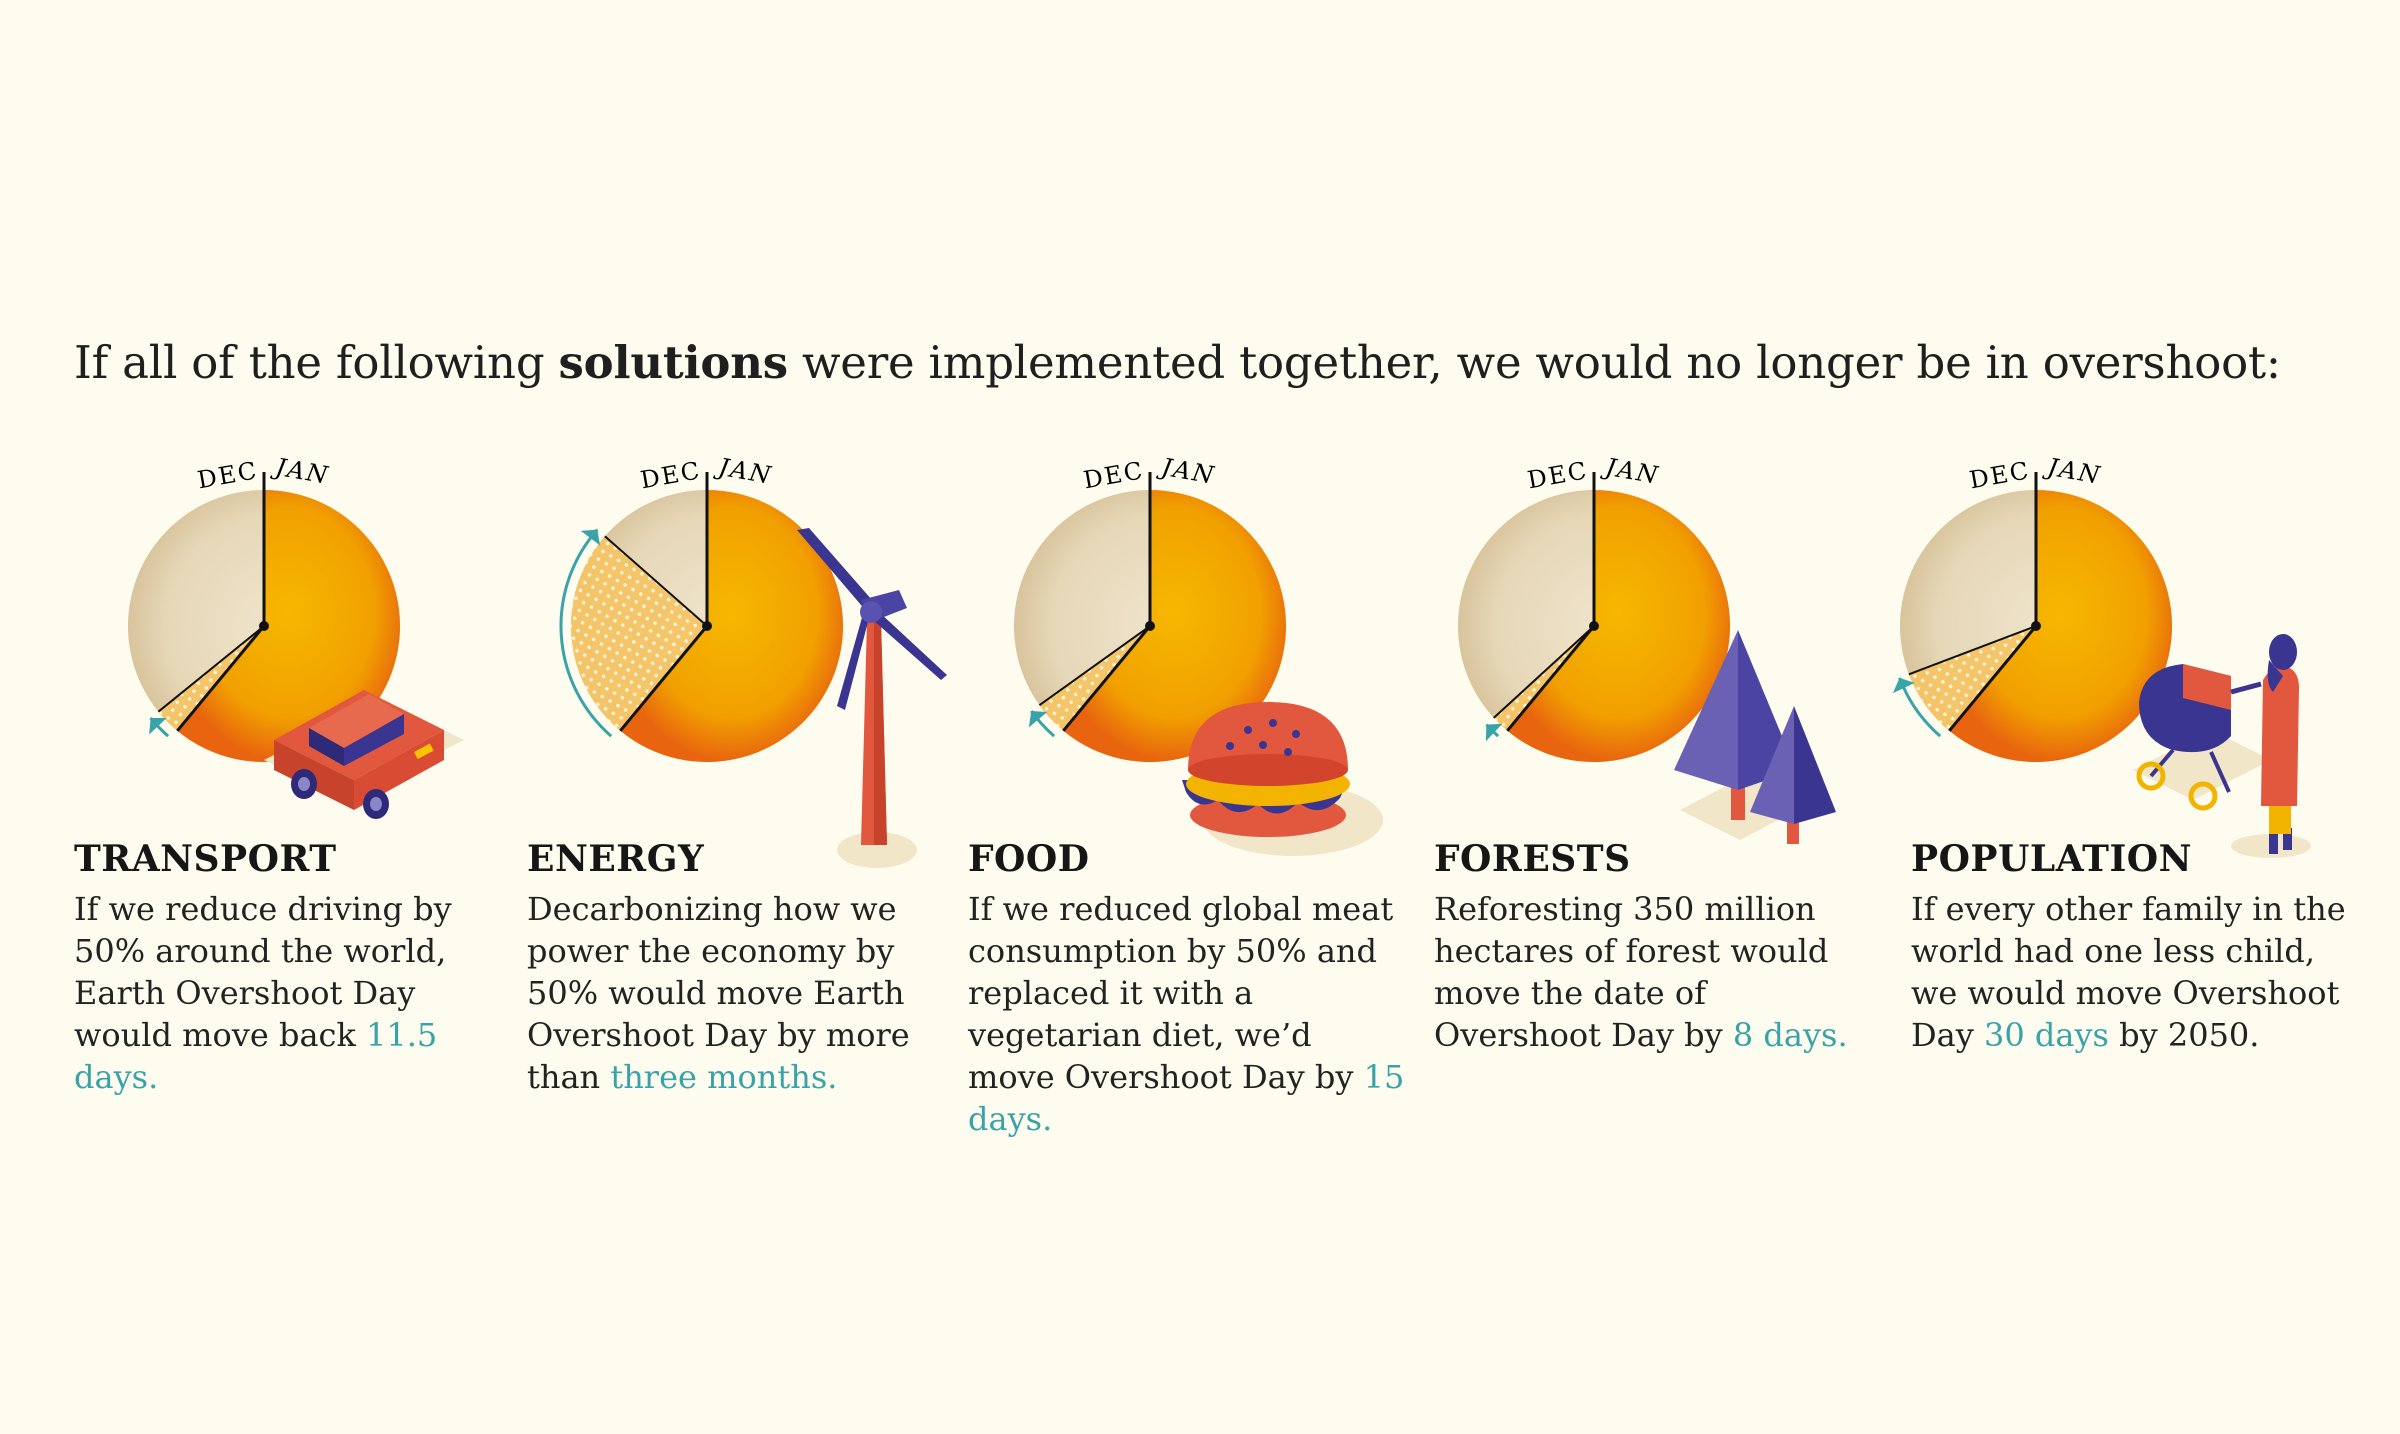 This screenshot has height=1434, width=2400. Describe the element at coordinates (364, 754) in the screenshot. I see `car-icon` at that location.